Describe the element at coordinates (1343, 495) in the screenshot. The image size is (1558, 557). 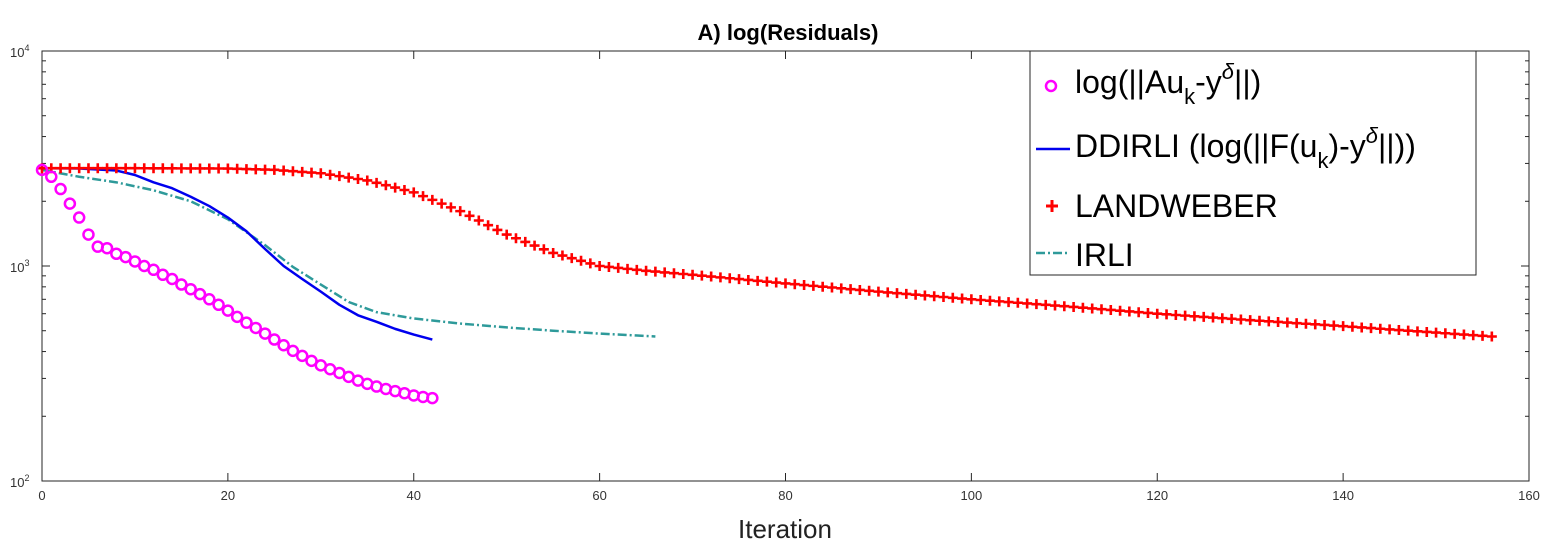
I see `x-tick-label: 140` at that location.